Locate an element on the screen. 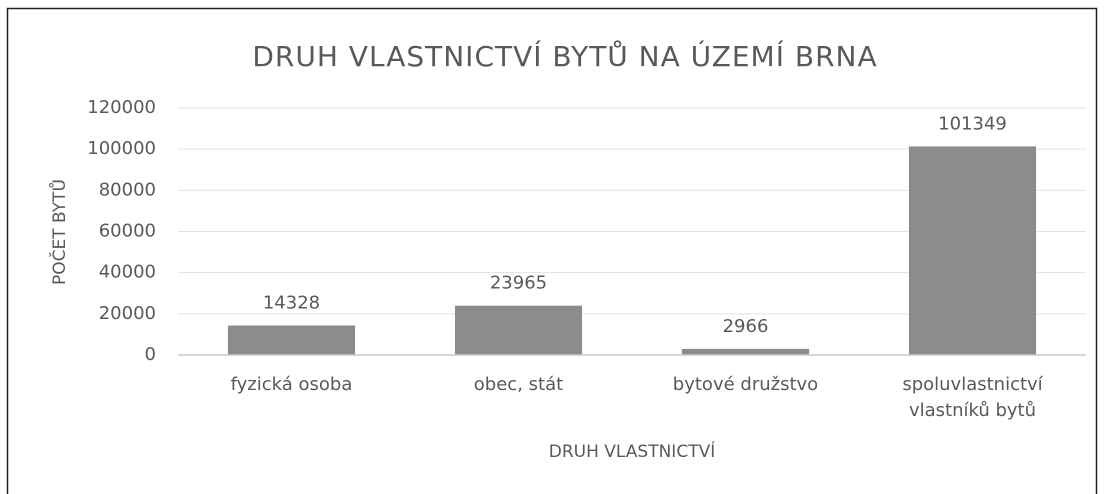 The image size is (1104, 494). value-label: 2966 is located at coordinates (746, 326).